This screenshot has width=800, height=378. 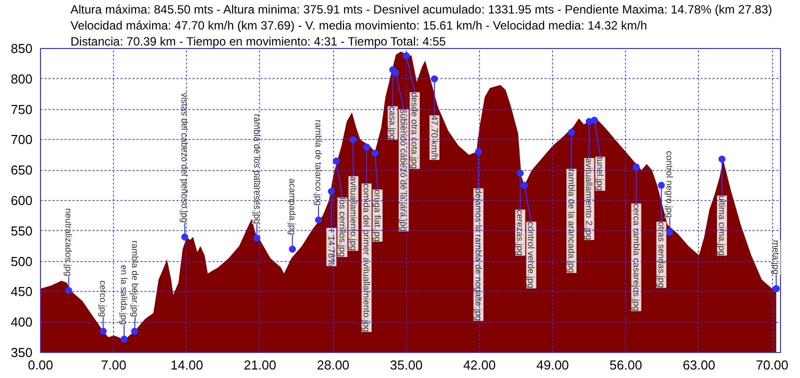 What do you see at coordinates (21, 261) in the screenshot?
I see `y-tick-label: 500` at bounding box center [21, 261].